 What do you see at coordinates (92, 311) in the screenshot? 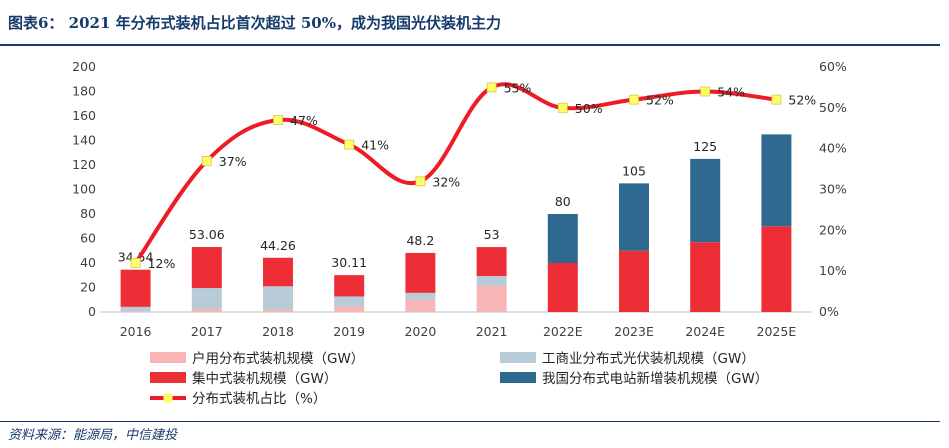
I see `left-axis-tick-label: 0` at bounding box center [92, 311].